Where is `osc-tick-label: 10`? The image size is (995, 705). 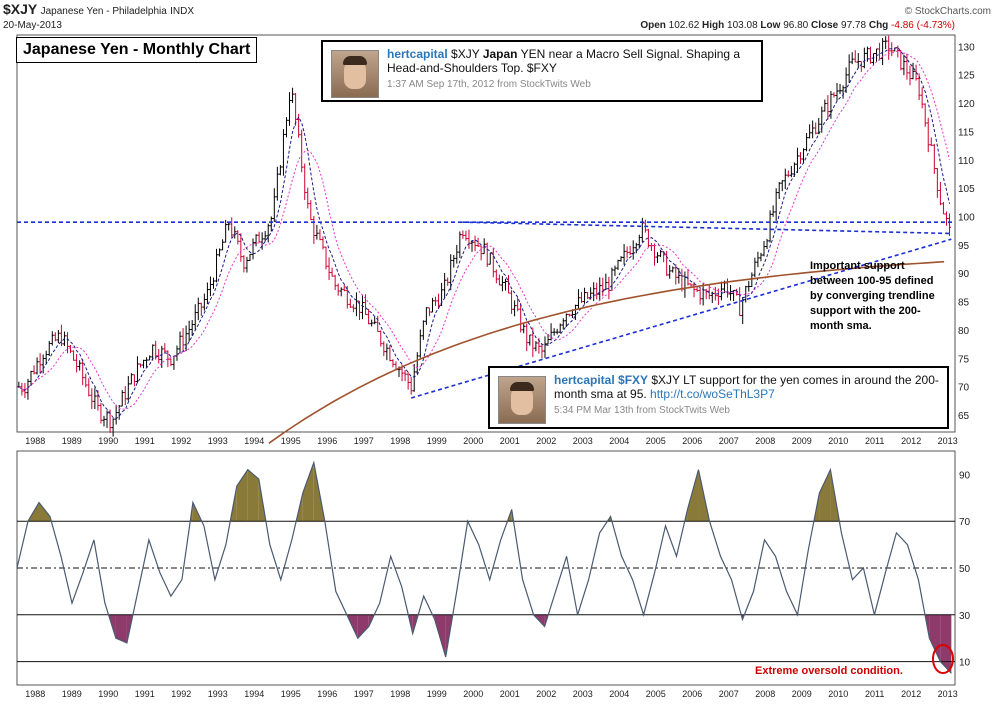 osc-tick-label: 10 is located at coordinates (965, 663).